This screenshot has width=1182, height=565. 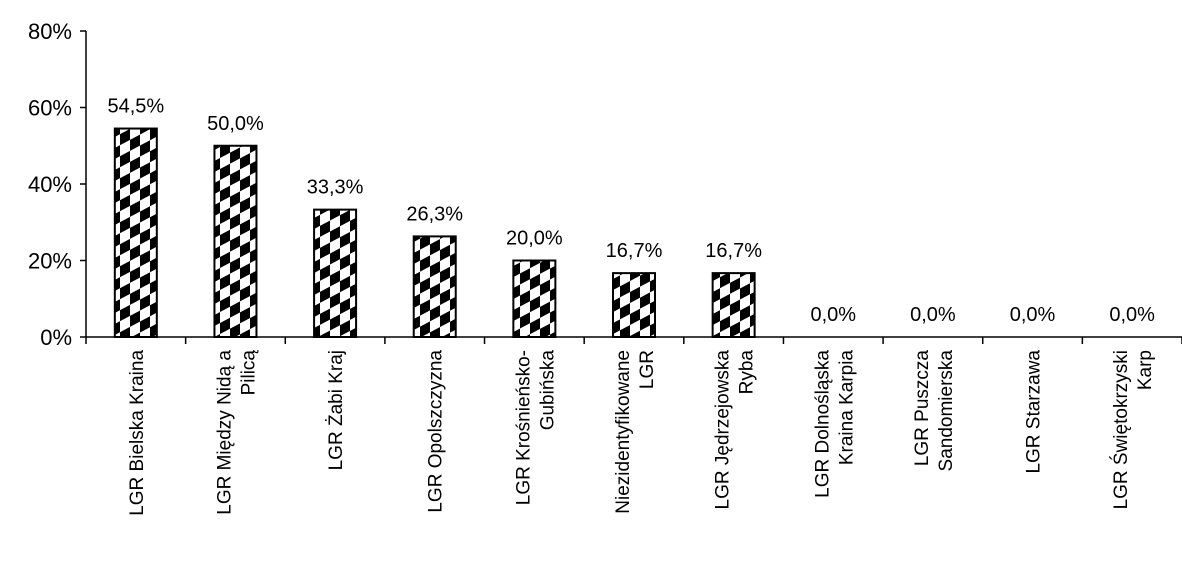 I want to click on category-label: Karp, so click(x=1145, y=370).